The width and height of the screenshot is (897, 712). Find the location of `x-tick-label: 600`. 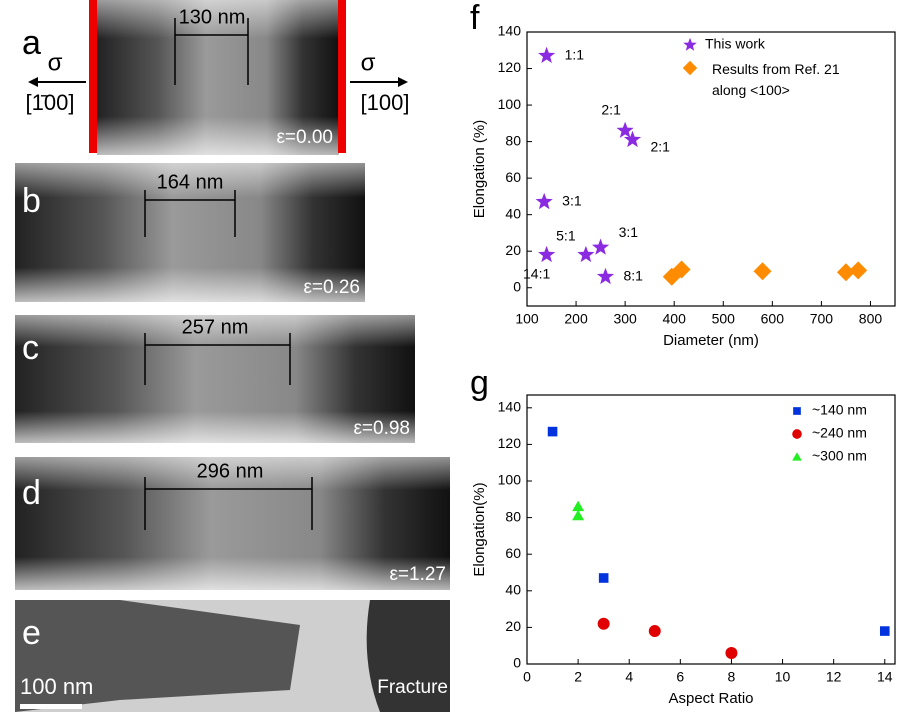

x-tick-label: 600 is located at coordinates (773, 319).